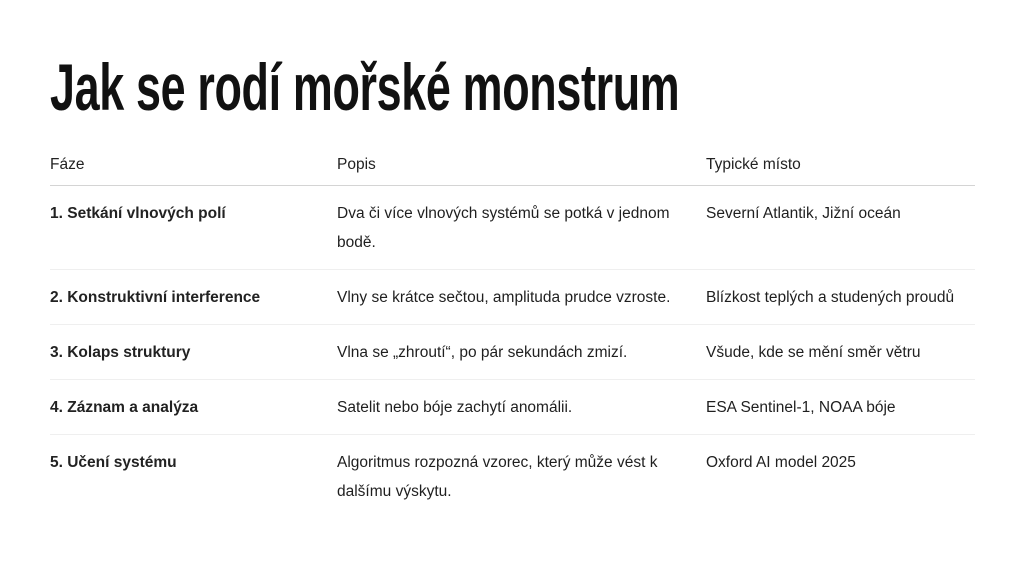 The height and width of the screenshot is (576, 1024). Describe the element at coordinates (365, 87) in the screenshot. I see `slide-title: Jak se rodí mořské monstrum` at that location.